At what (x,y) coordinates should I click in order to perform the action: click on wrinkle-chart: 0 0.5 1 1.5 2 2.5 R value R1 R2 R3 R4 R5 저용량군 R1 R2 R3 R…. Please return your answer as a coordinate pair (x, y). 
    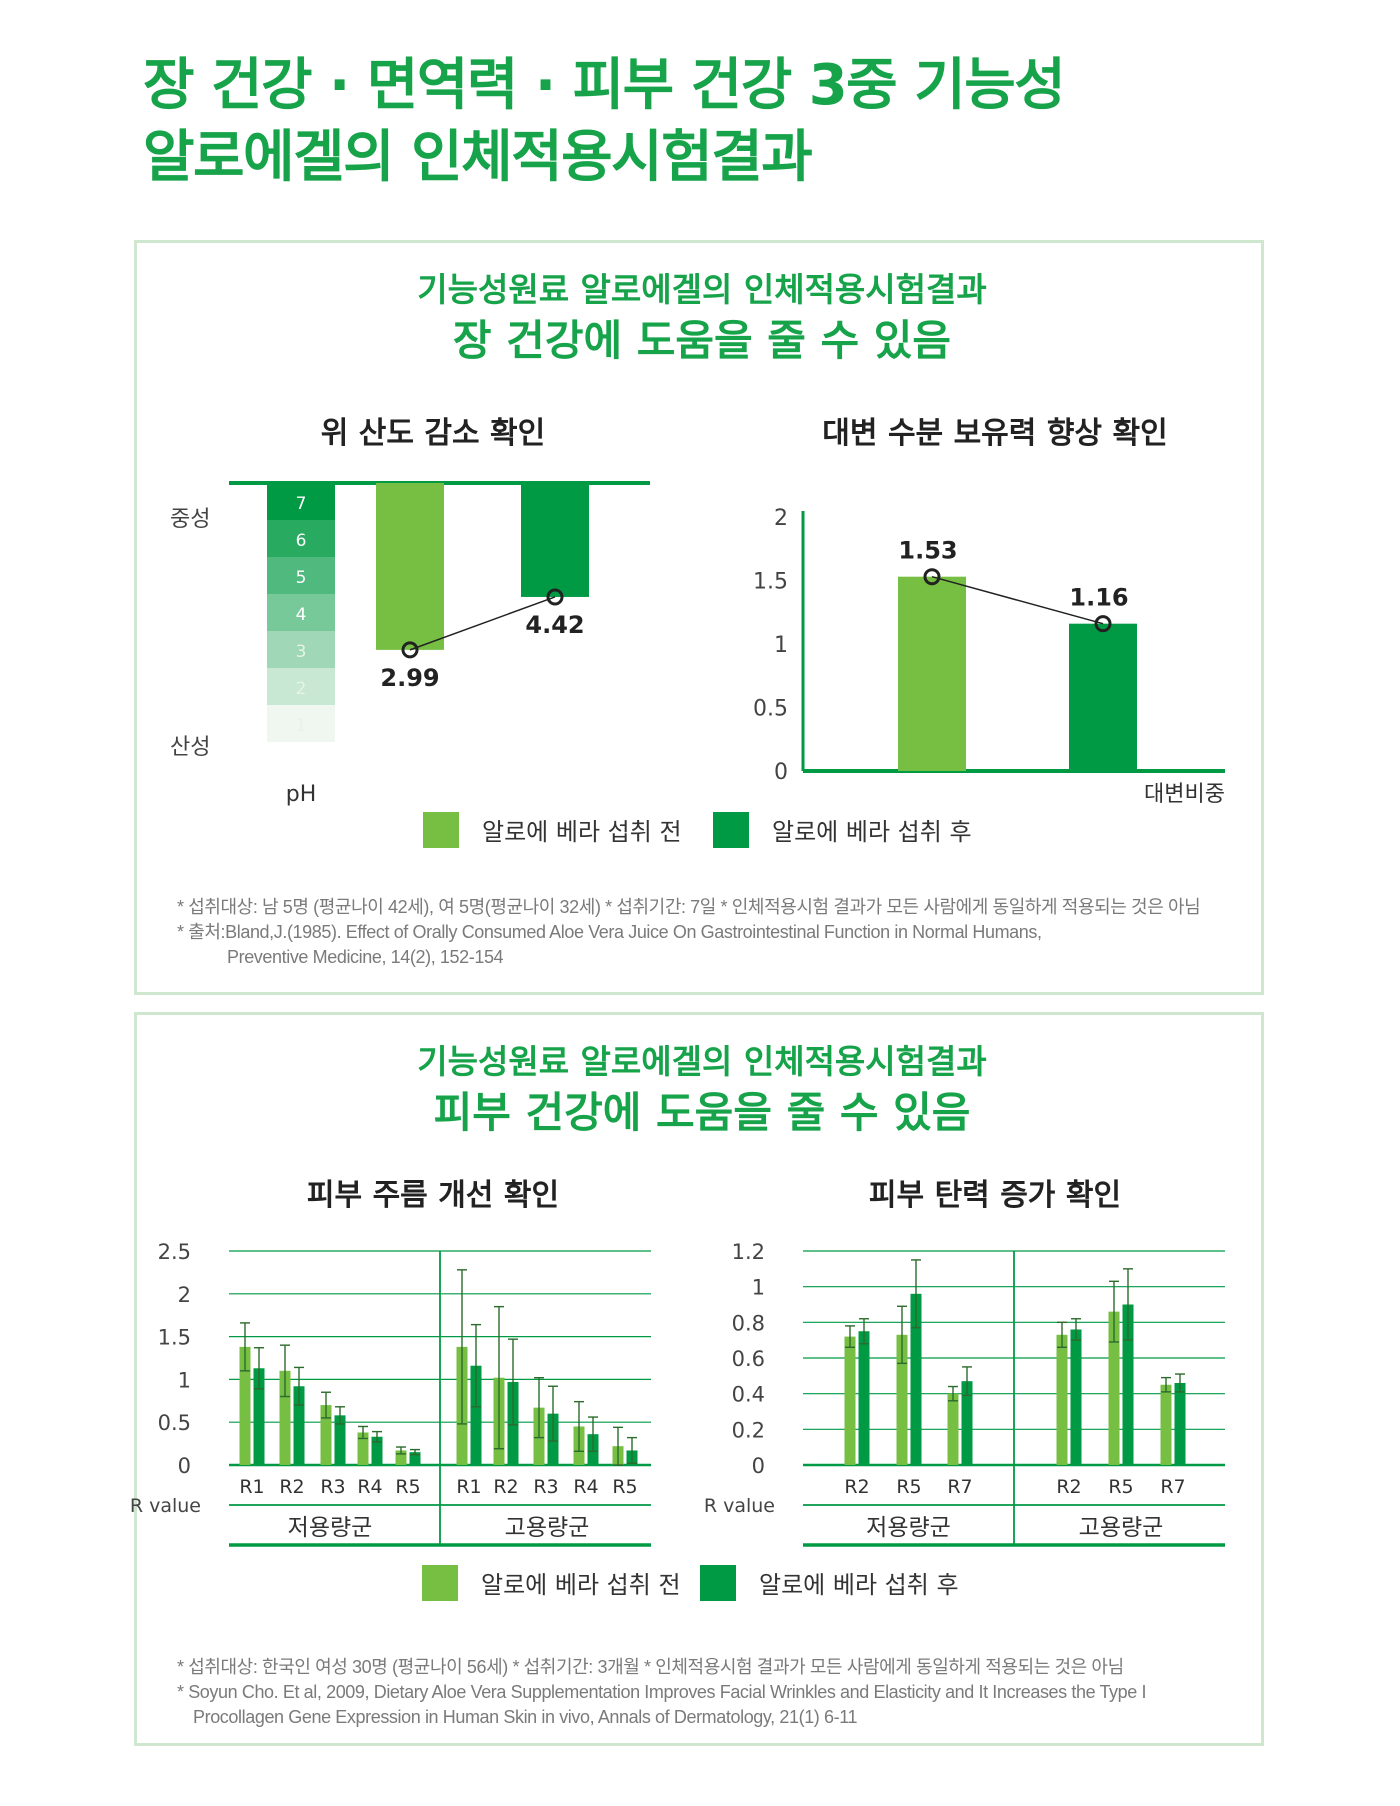
    Looking at the image, I should click on (390, 1393).